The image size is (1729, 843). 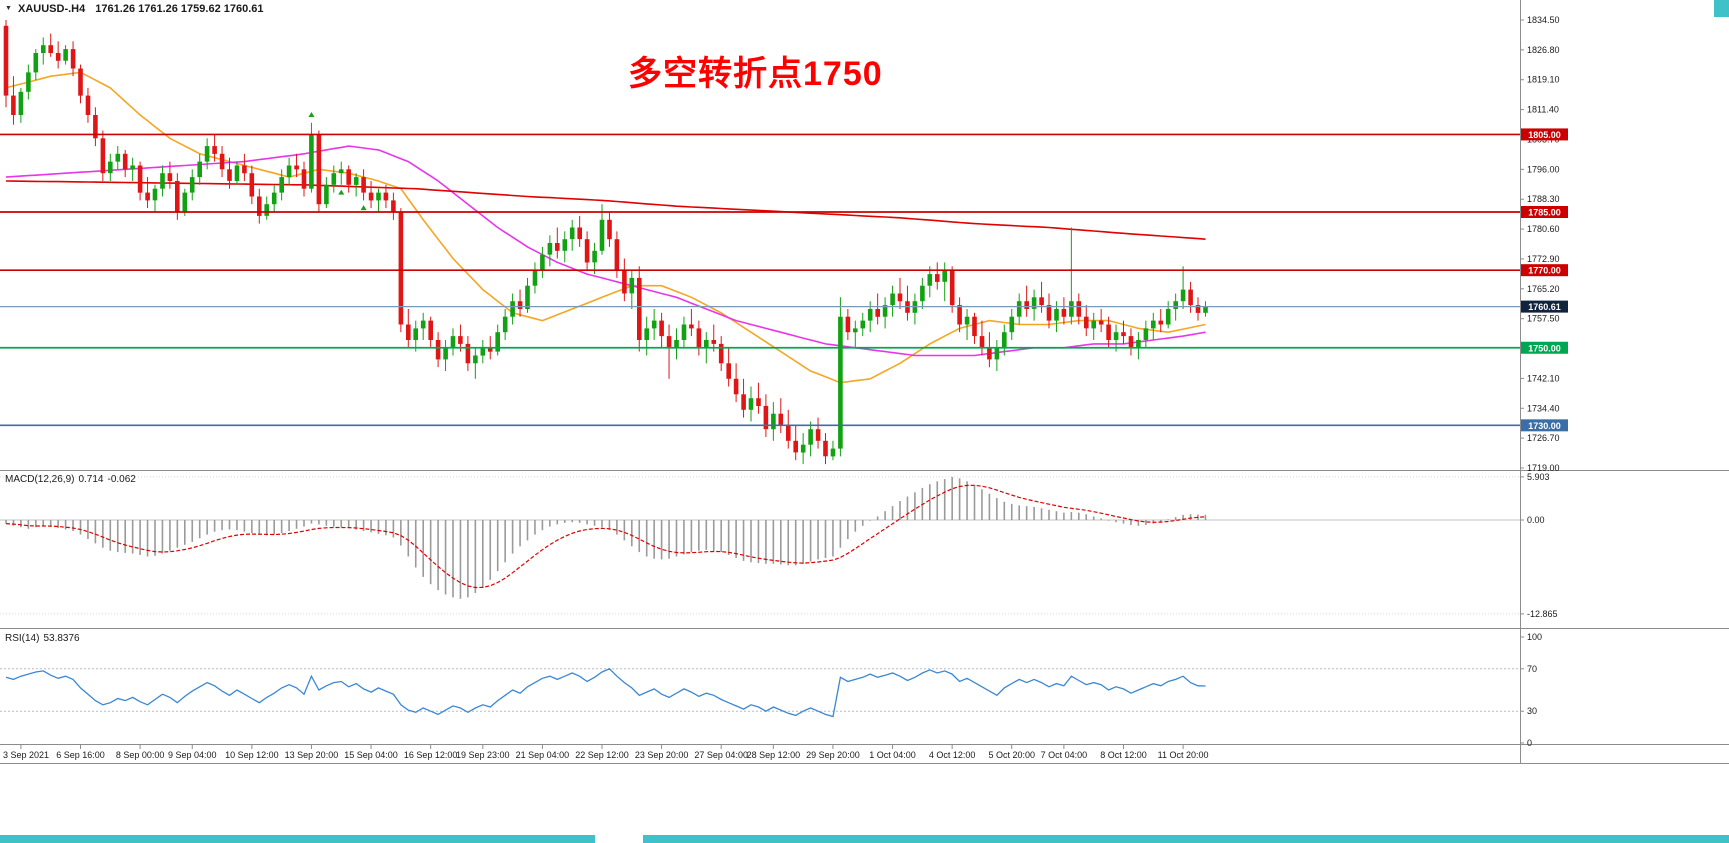 I want to click on symbol-dropdown-icon: ▼, so click(x=8, y=8).